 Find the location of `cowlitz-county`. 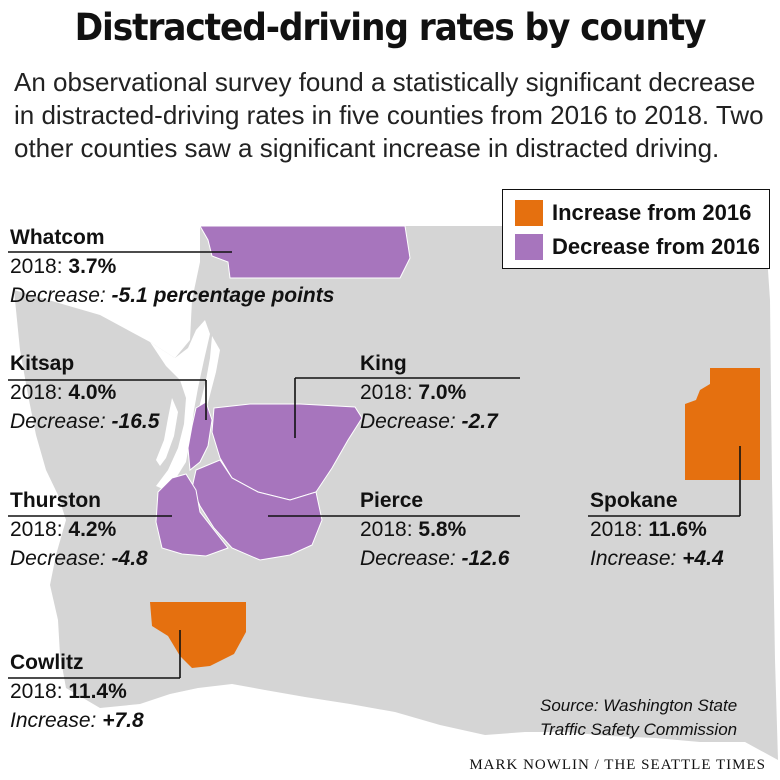

cowlitz-county is located at coordinates (198, 635).